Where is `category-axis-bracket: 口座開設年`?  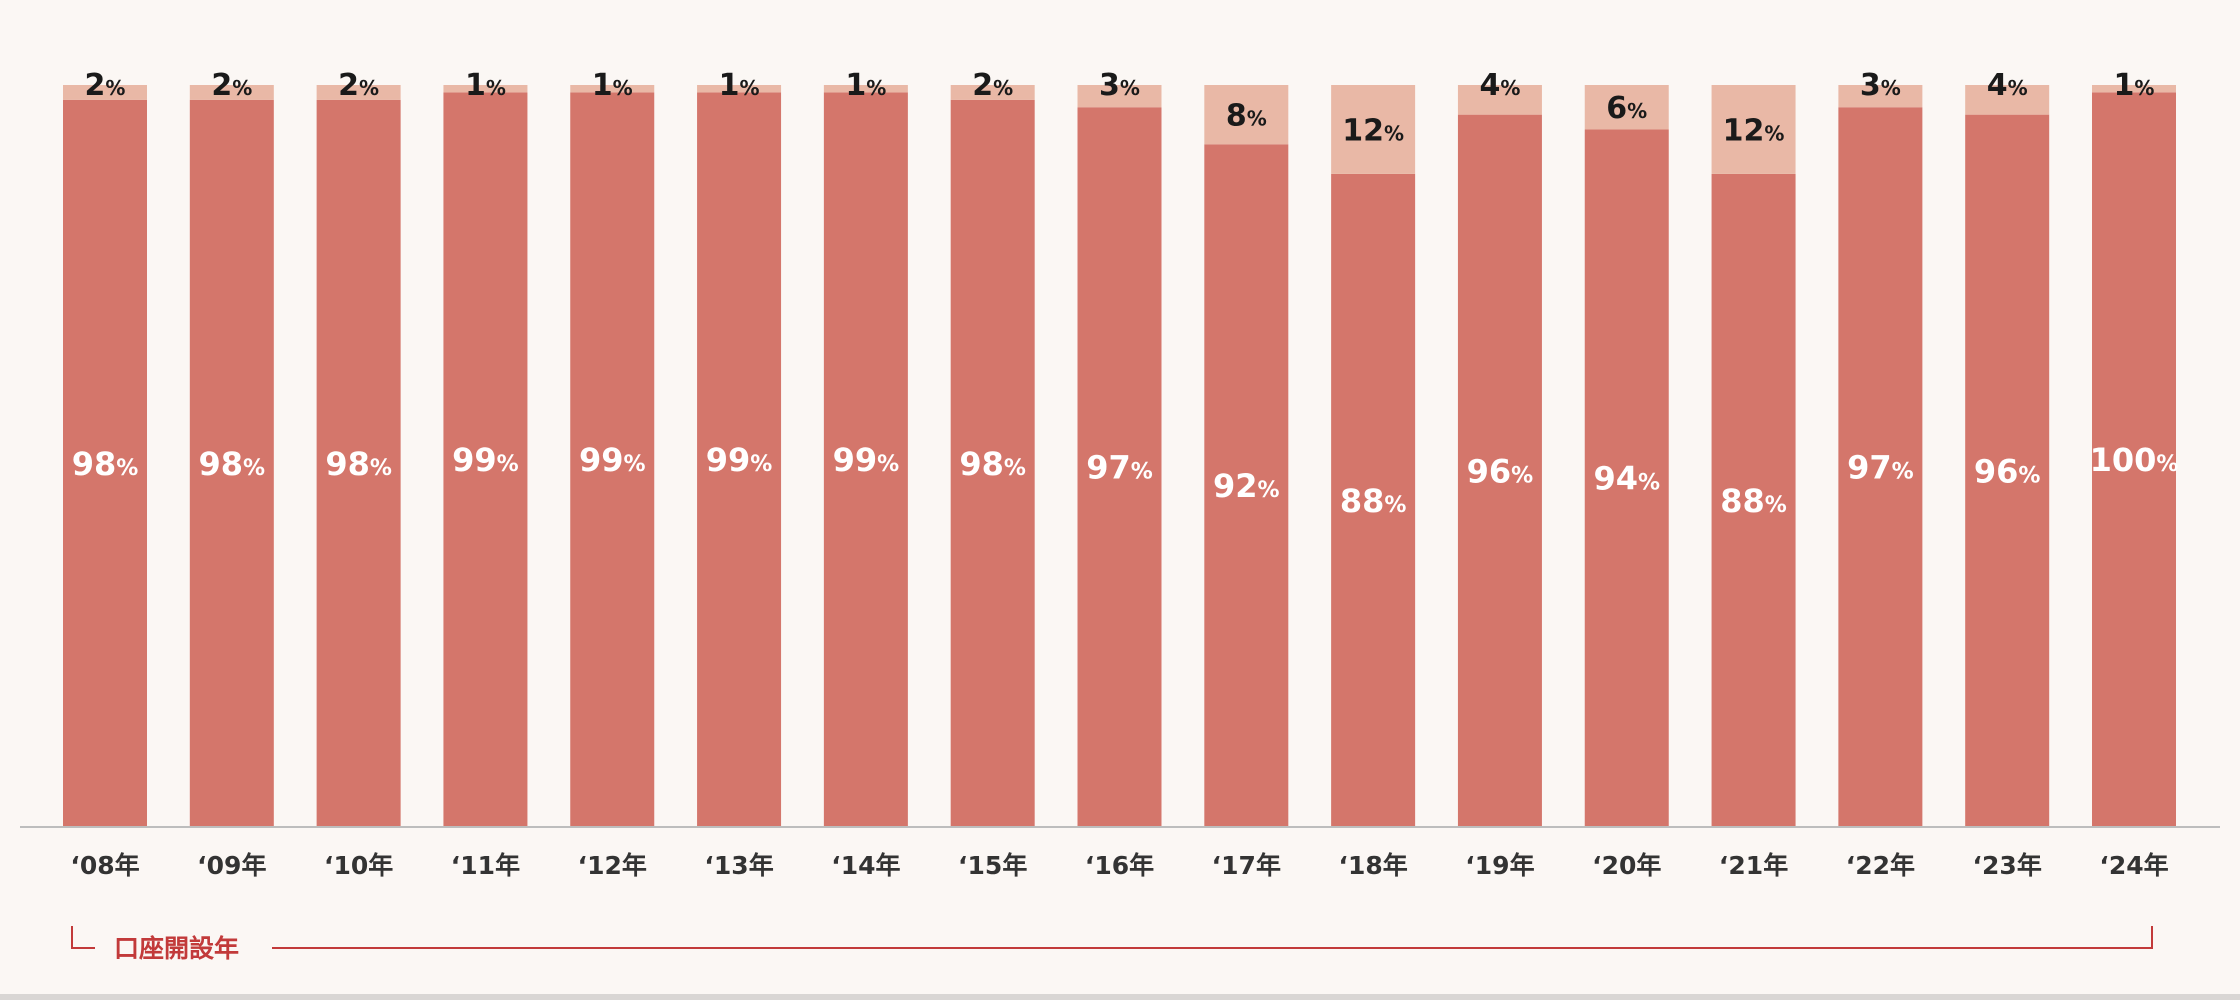 category-axis-bracket: 口座開設年 is located at coordinates (1112, 944).